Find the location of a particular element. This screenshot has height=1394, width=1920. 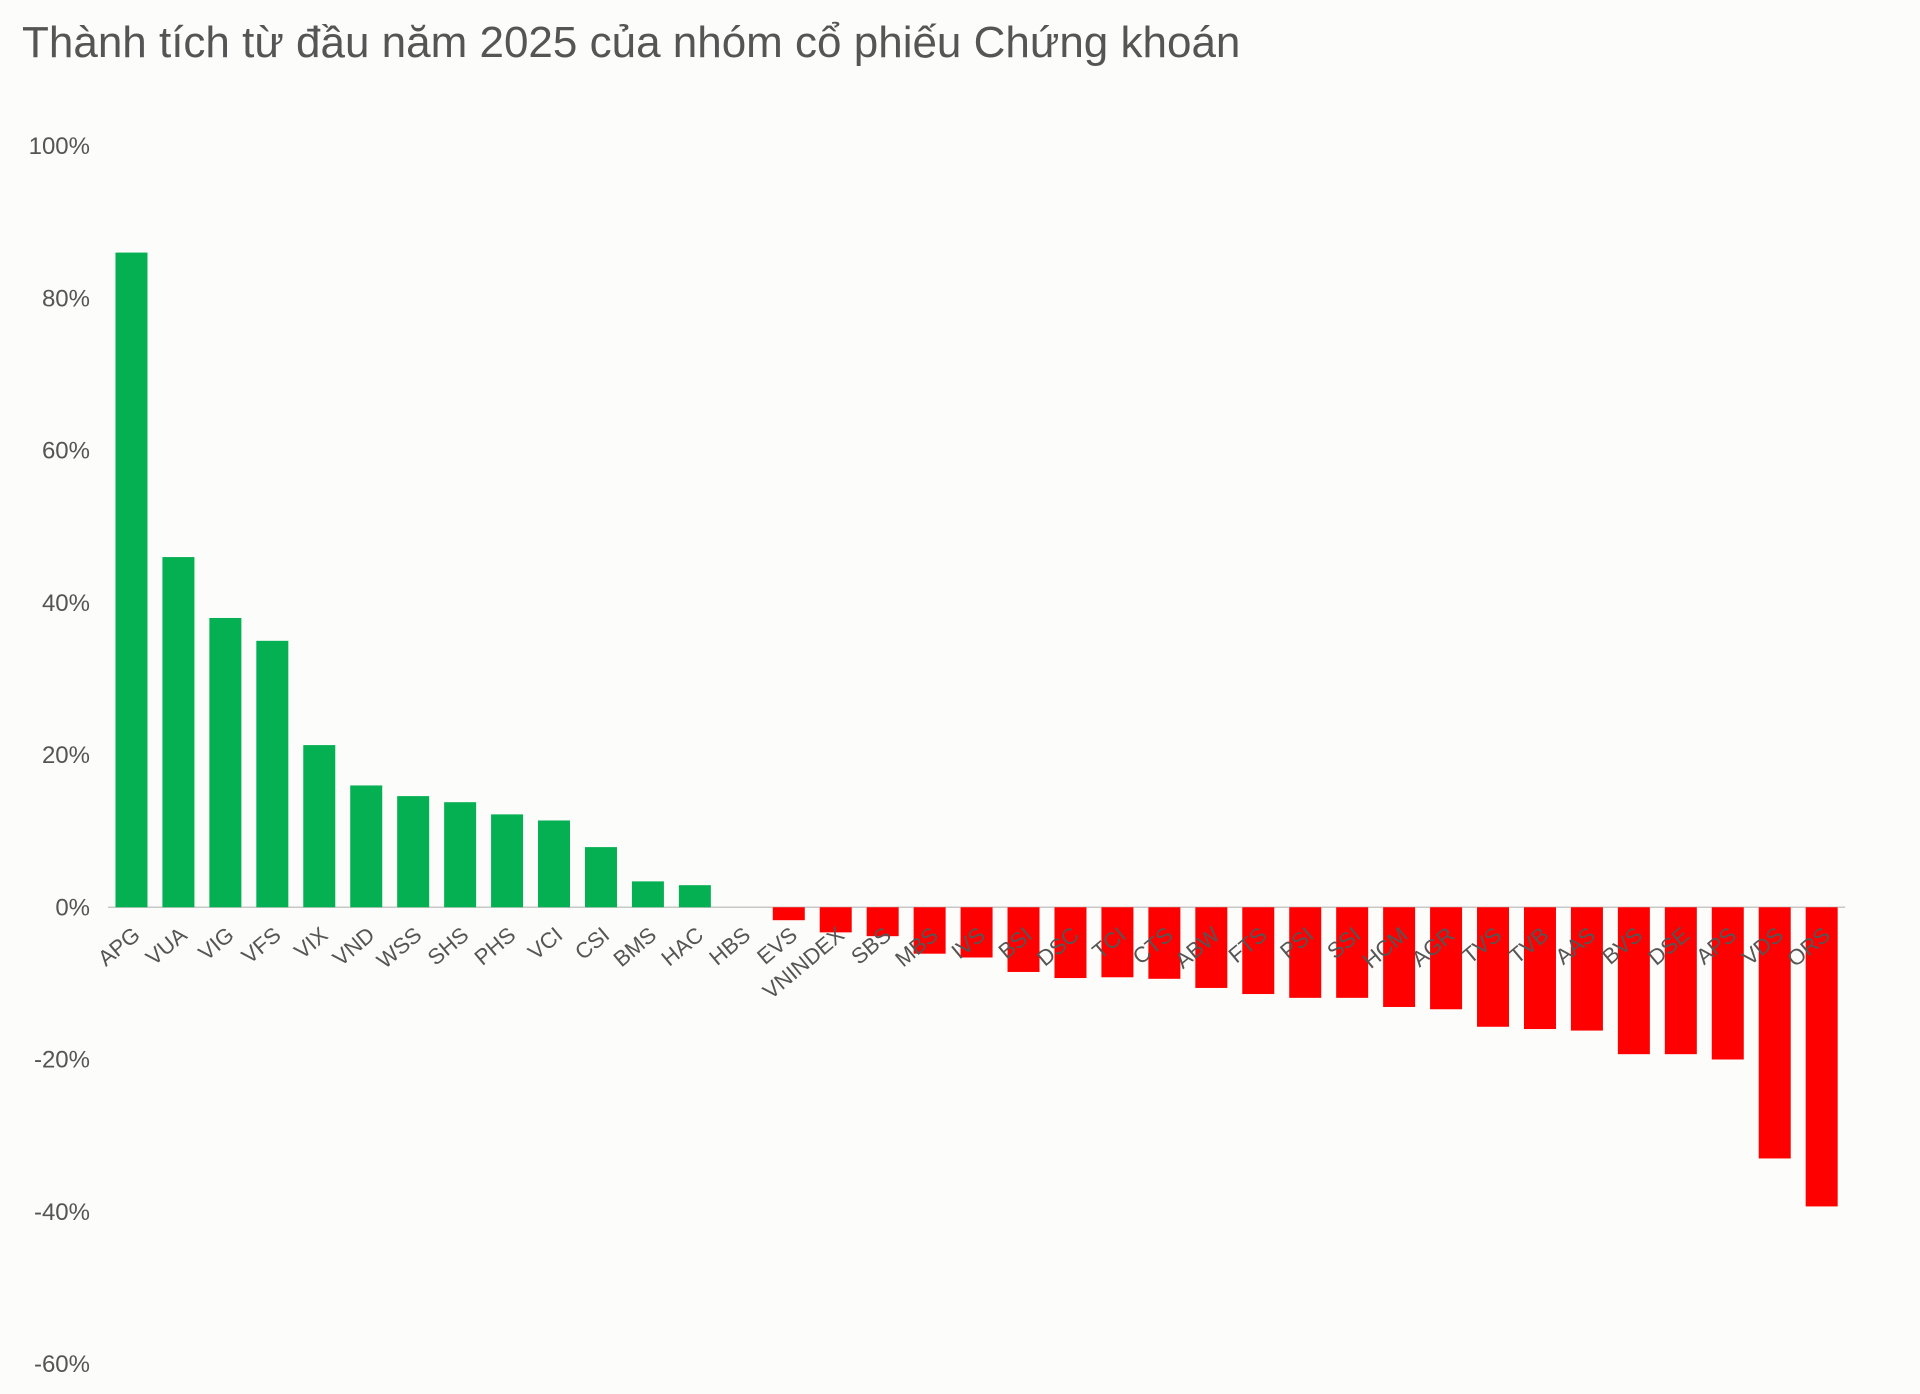

bar-tvb is located at coordinates (1539, 968).